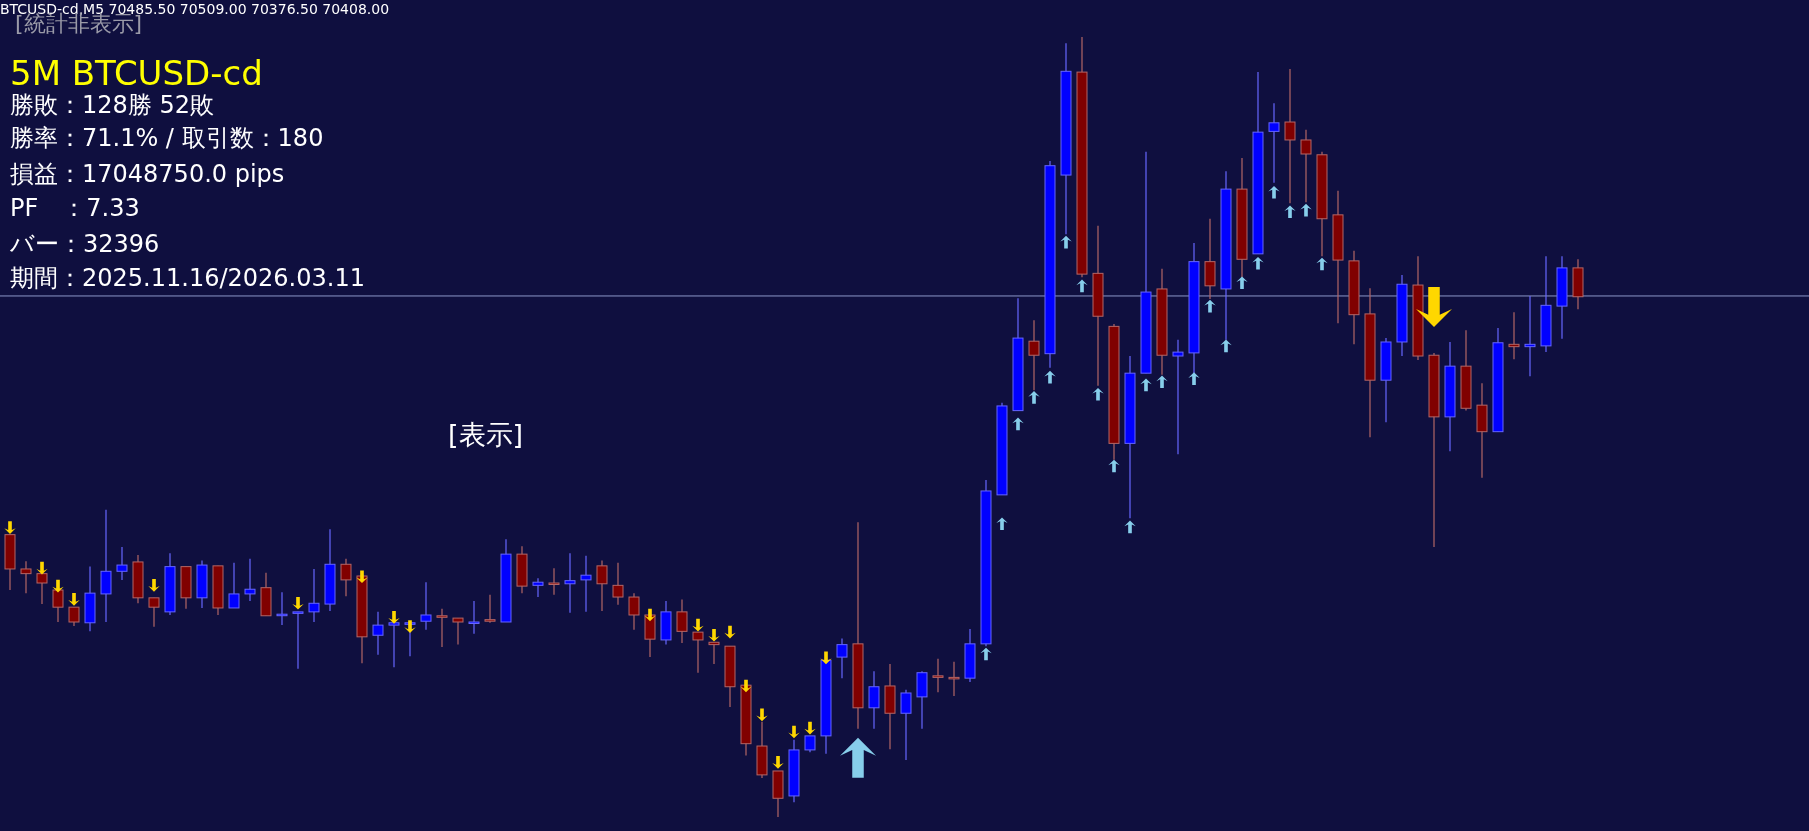  I want to click on annotation: PF ：7.33, so click(75, 208).